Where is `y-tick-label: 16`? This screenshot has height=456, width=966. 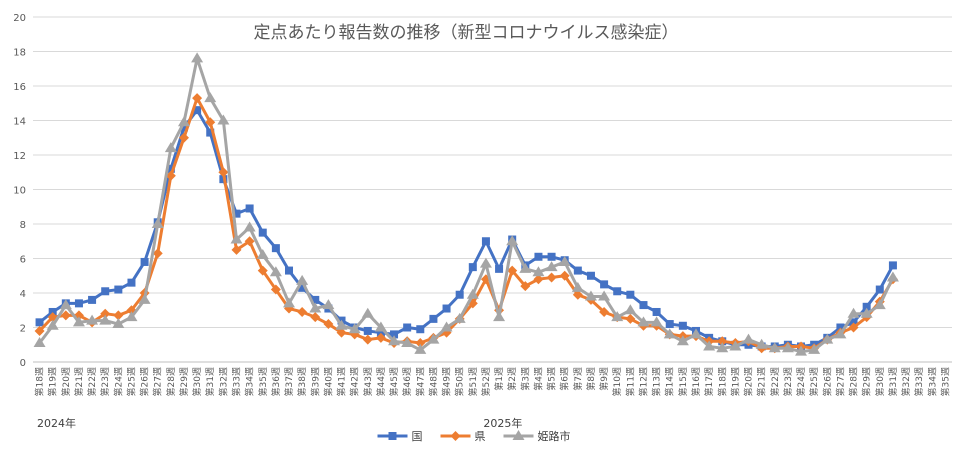
y-tick-label: 16 is located at coordinates (19, 87).